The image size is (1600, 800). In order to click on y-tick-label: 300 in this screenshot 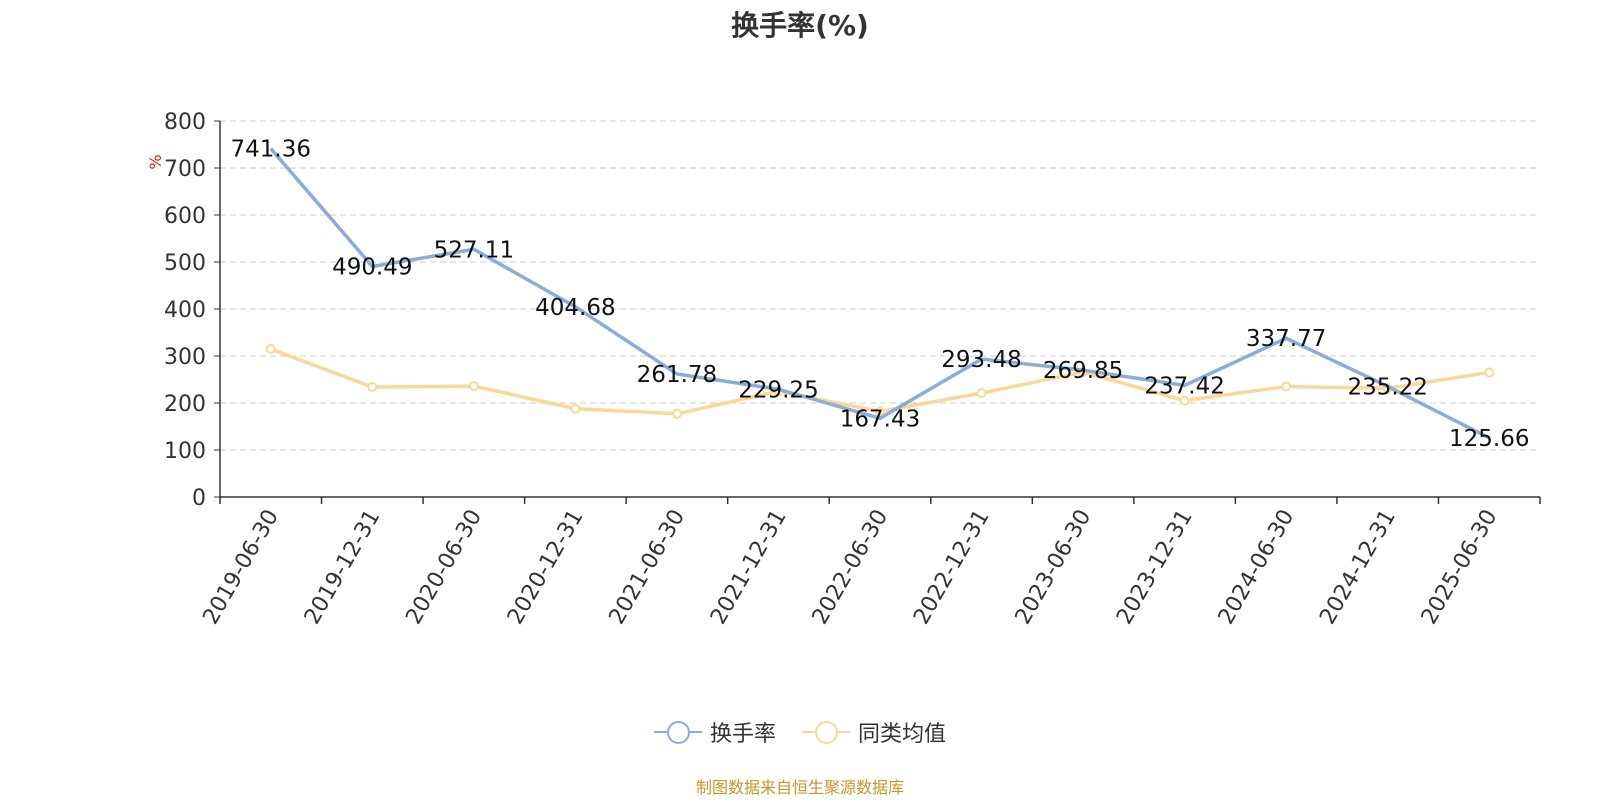, I will do `click(185, 357)`.